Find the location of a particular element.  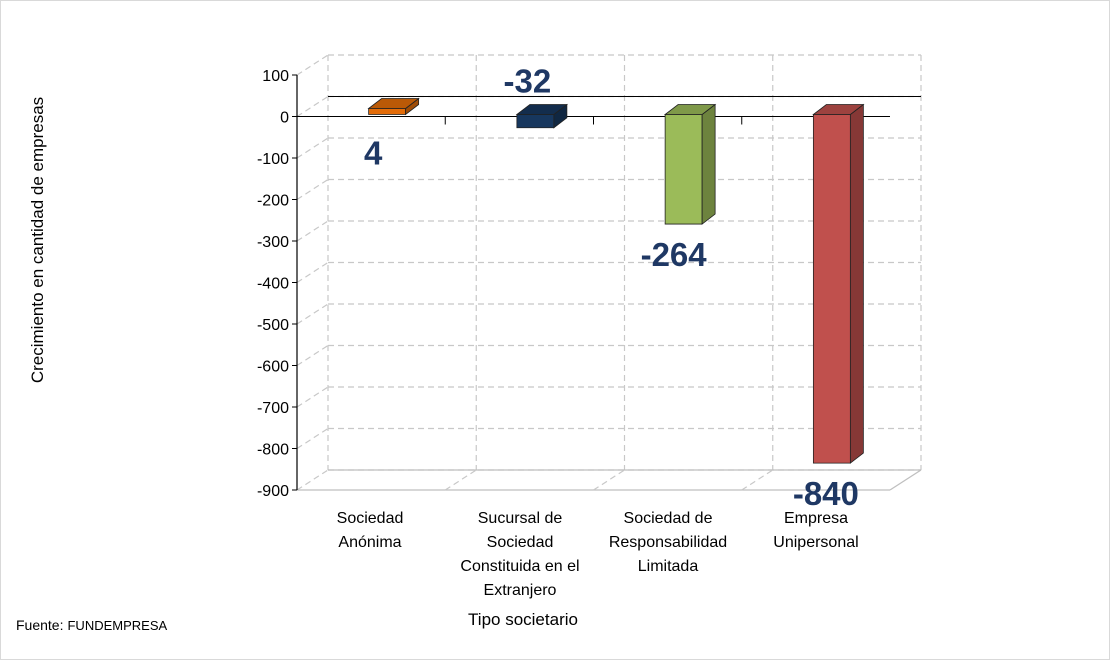

y-tick-label: -200 is located at coordinates (273, 201).